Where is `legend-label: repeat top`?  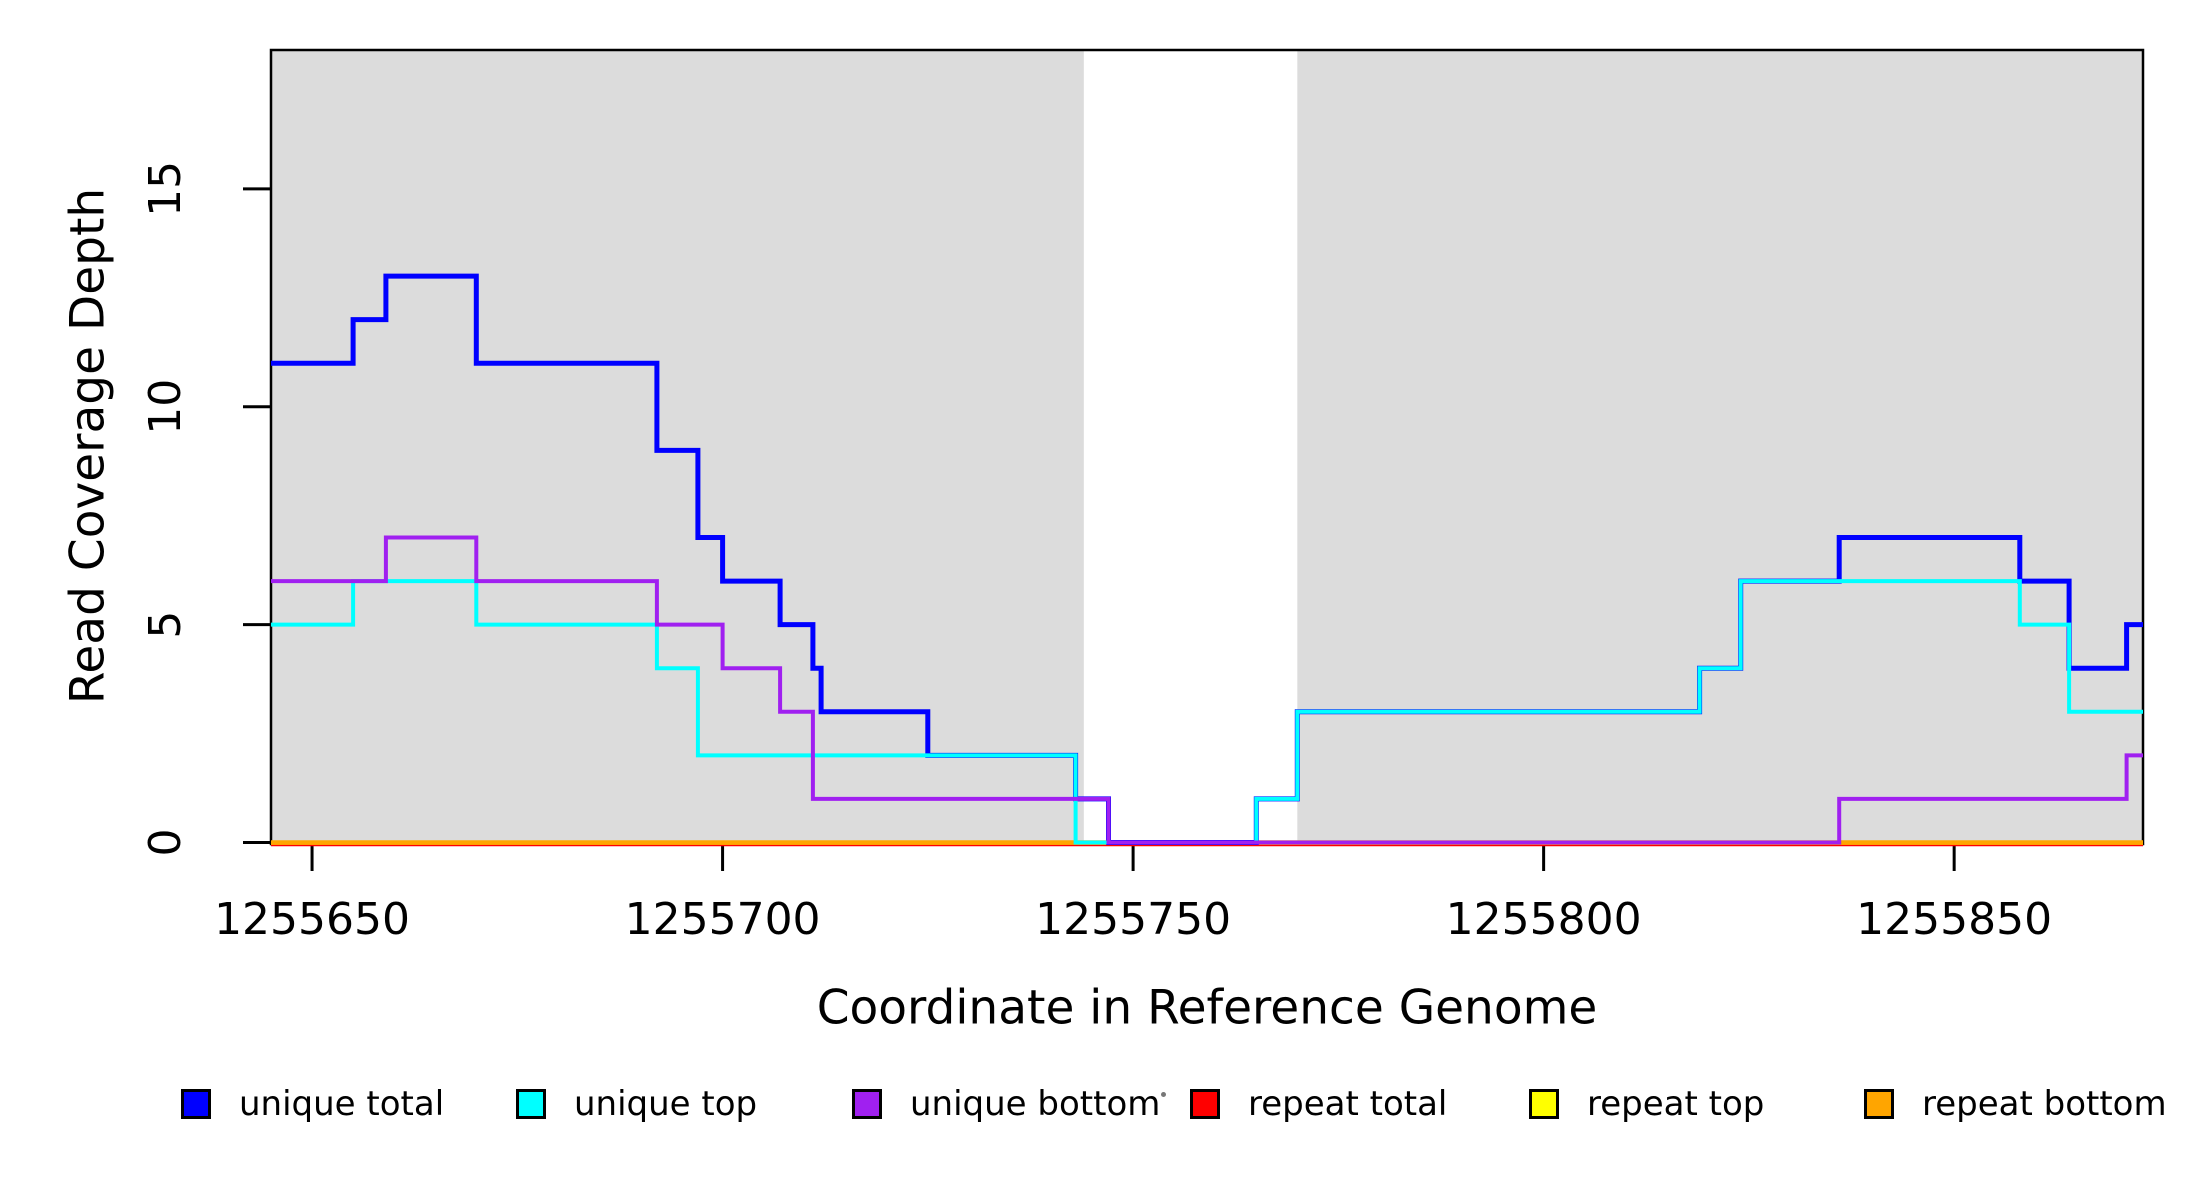 legend-label: repeat top is located at coordinates (1676, 1104).